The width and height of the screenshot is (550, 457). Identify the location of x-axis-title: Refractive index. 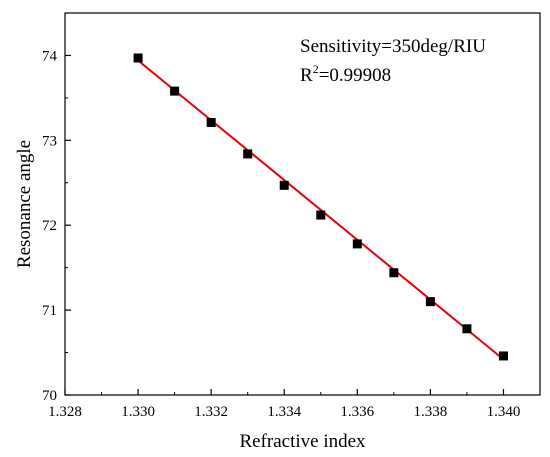
(302, 441).